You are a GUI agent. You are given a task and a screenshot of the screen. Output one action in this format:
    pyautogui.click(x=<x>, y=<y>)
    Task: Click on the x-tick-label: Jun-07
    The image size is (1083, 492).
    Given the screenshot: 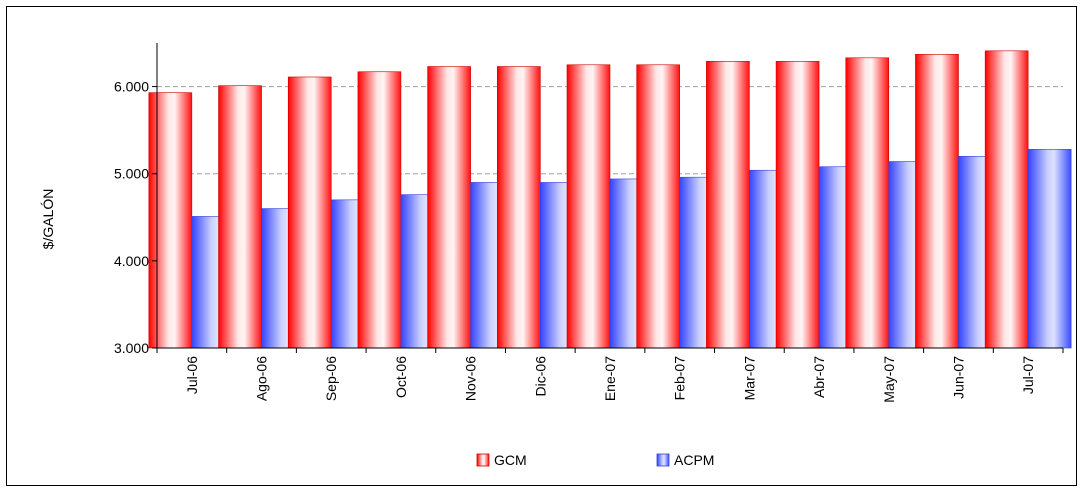 What is the action you would take?
    pyautogui.click(x=958, y=377)
    